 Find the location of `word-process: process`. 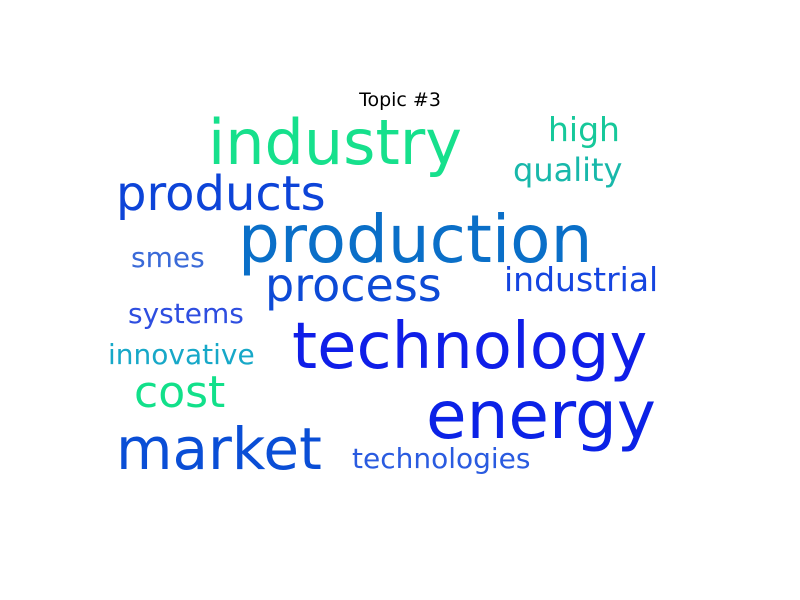

word-process: process is located at coordinates (353, 285).